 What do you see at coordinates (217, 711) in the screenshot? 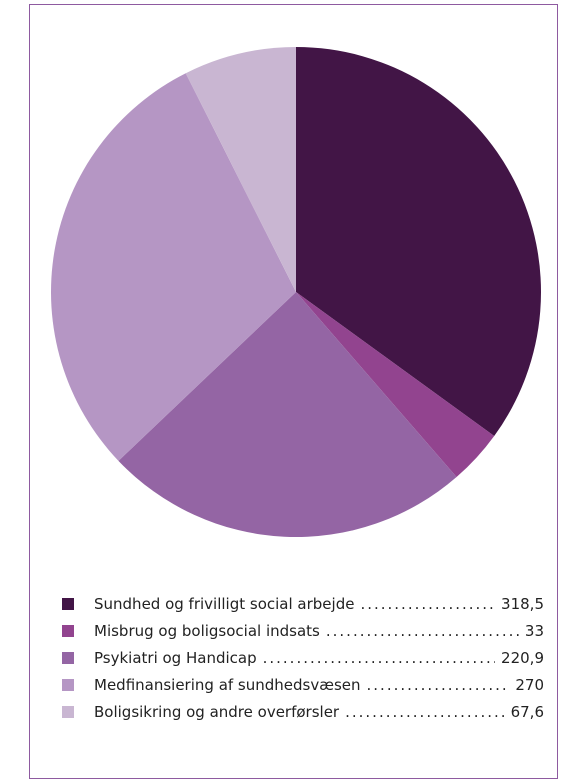
I see `legend-label: Boligsikring og andre overførsler` at bounding box center [217, 711].